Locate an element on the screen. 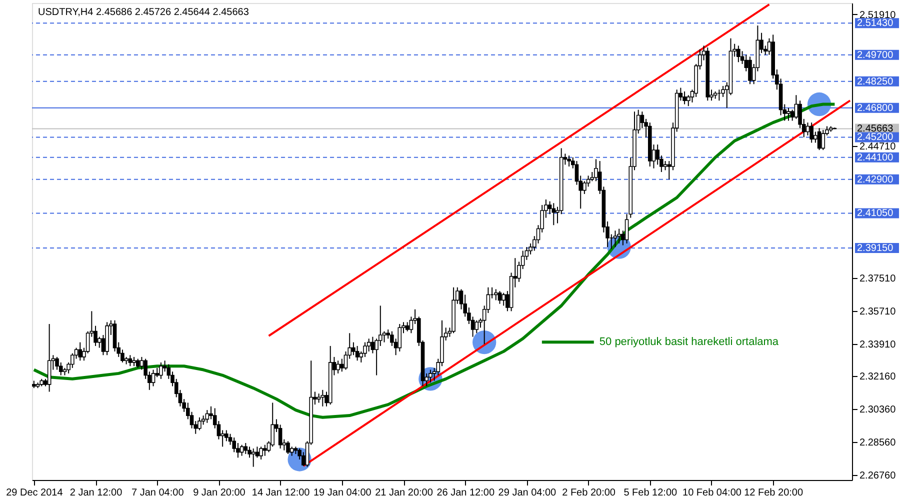  y-tick-label: 2.32160 is located at coordinates (878, 376).